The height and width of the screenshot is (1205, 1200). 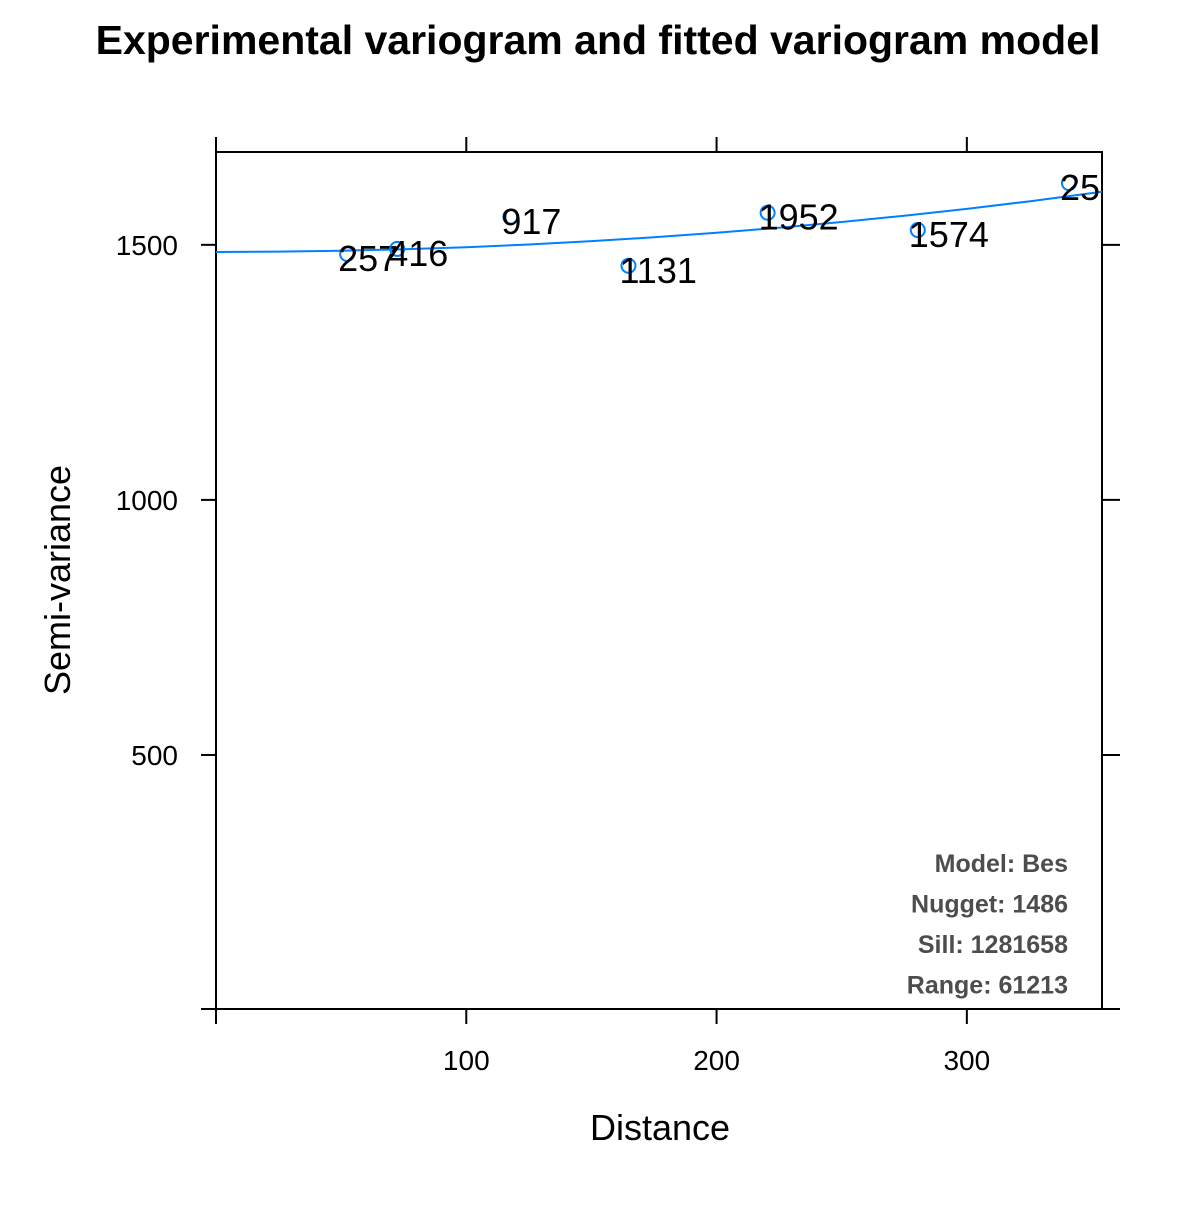 What do you see at coordinates (418, 253) in the screenshot?
I see `point-count-label: 416` at bounding box center [418, 253].